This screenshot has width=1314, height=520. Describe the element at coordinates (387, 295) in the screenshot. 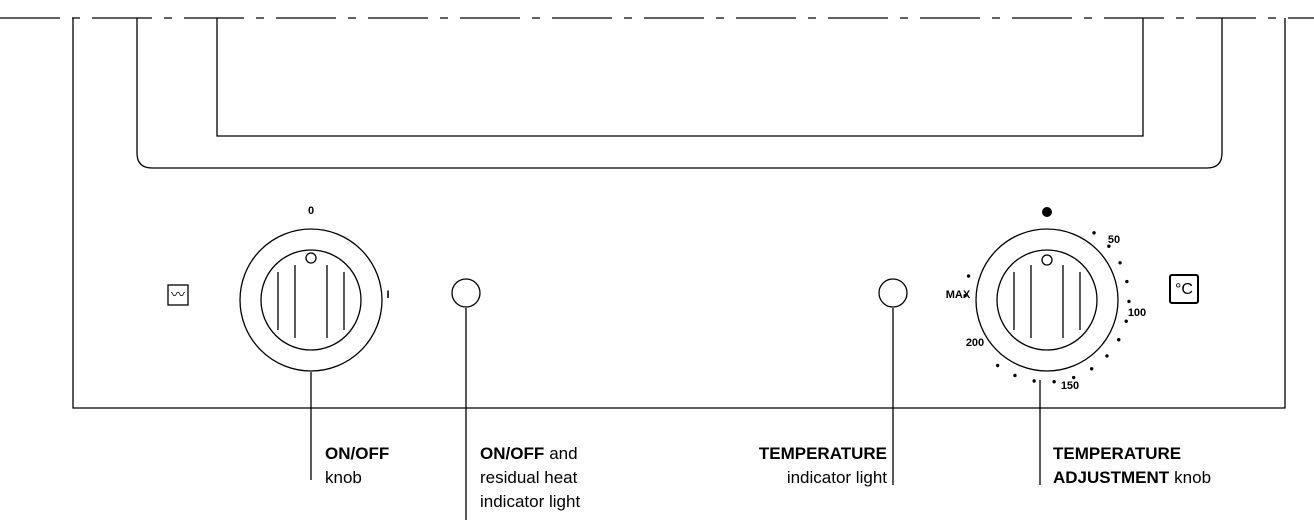

I see `dial-mark: I` at that location.